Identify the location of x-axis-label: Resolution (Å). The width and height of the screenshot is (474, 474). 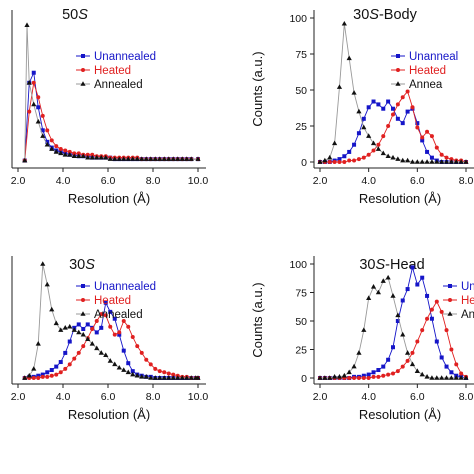
(400, 198).